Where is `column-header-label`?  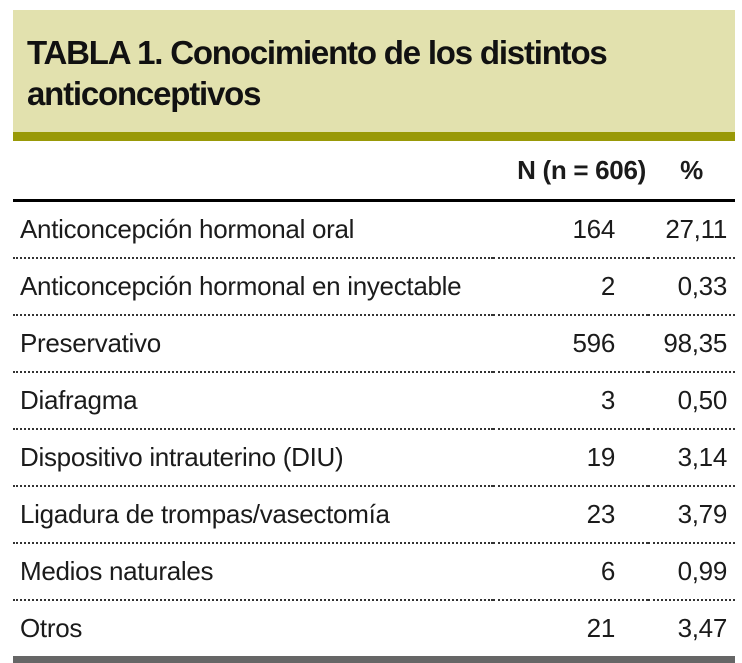 column-header-label is located at coordinates (253, 171).